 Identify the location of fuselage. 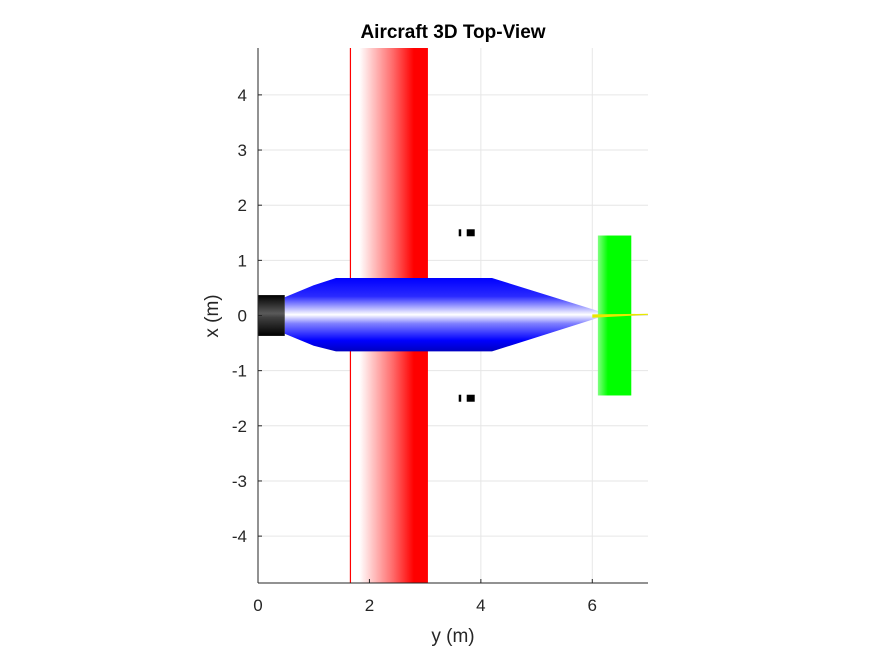
(446, 315).